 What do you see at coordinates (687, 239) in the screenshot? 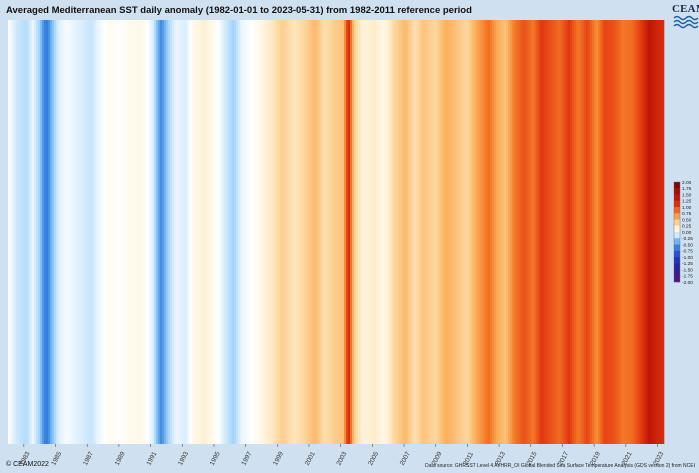
I see `colorbar-tick-label: -0.25` at bounding box center [687, 239].